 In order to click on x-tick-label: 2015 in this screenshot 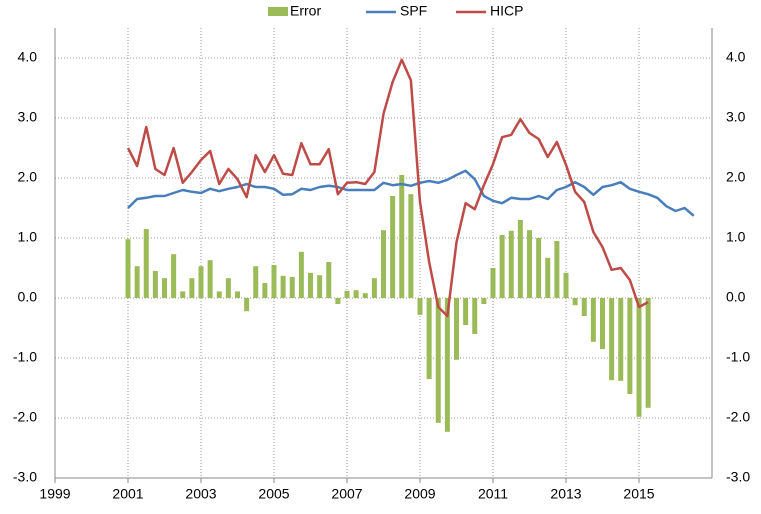, I will do `click(638, 494)`.